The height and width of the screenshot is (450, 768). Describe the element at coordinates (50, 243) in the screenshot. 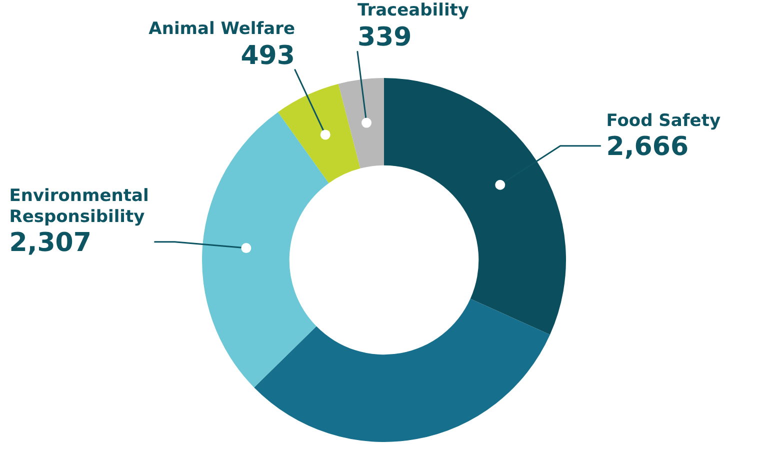

I see `data-label: 2,307` at that location.